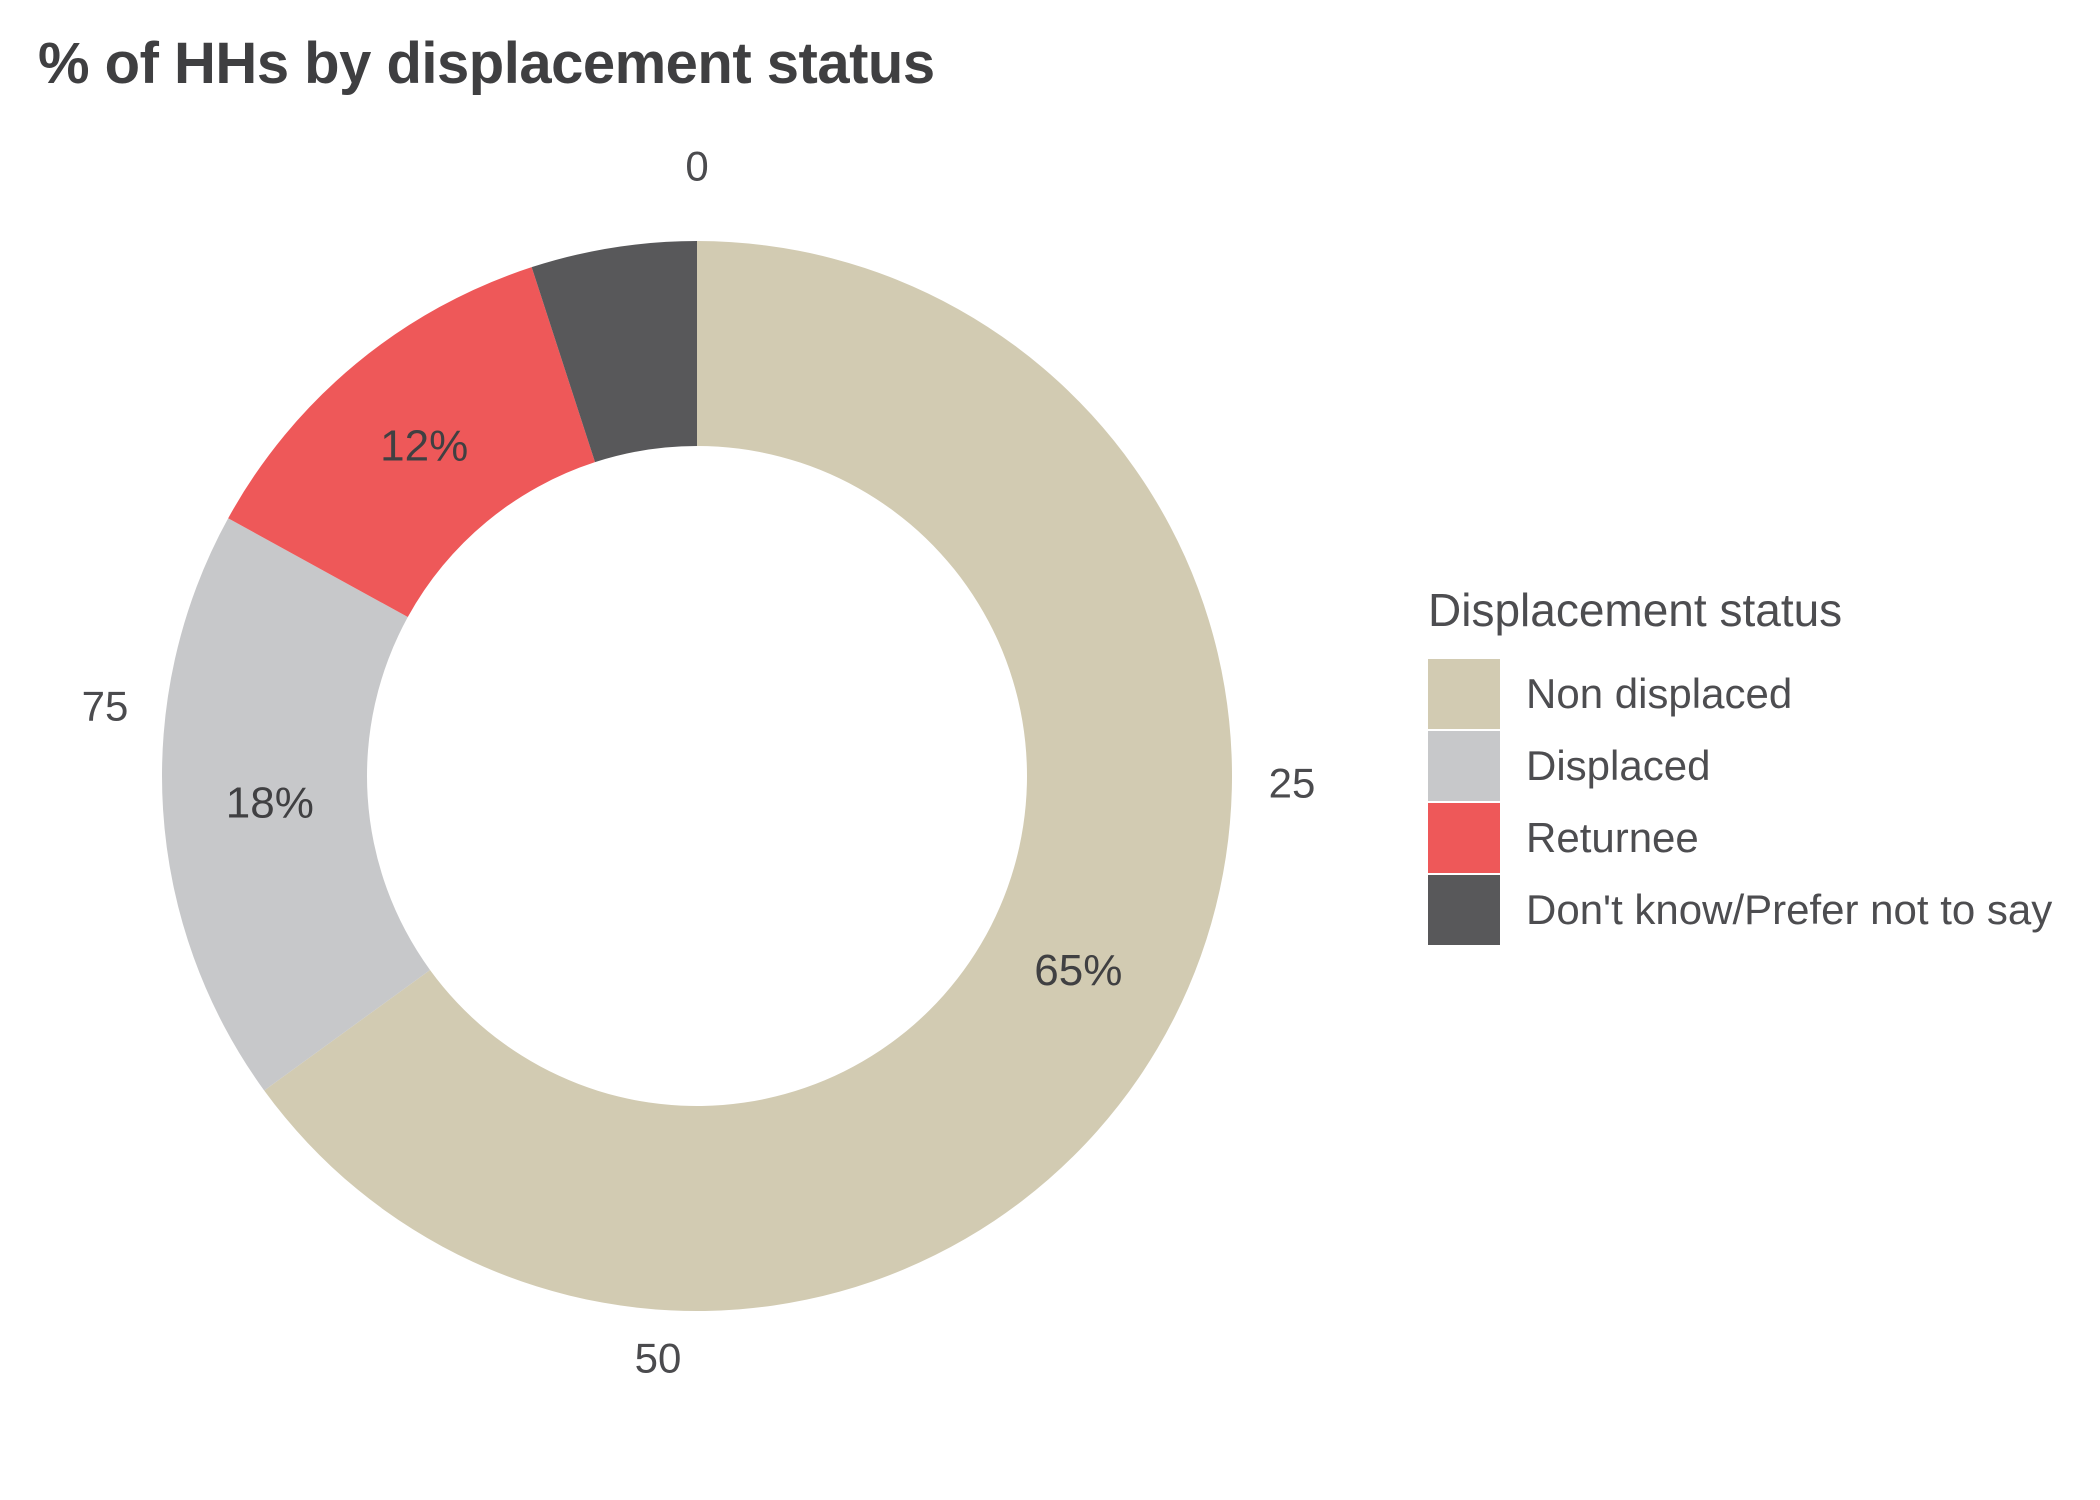 The image size is (2100, 1500). I want to click on legend-swatch-displaced, so click(1464, 766).